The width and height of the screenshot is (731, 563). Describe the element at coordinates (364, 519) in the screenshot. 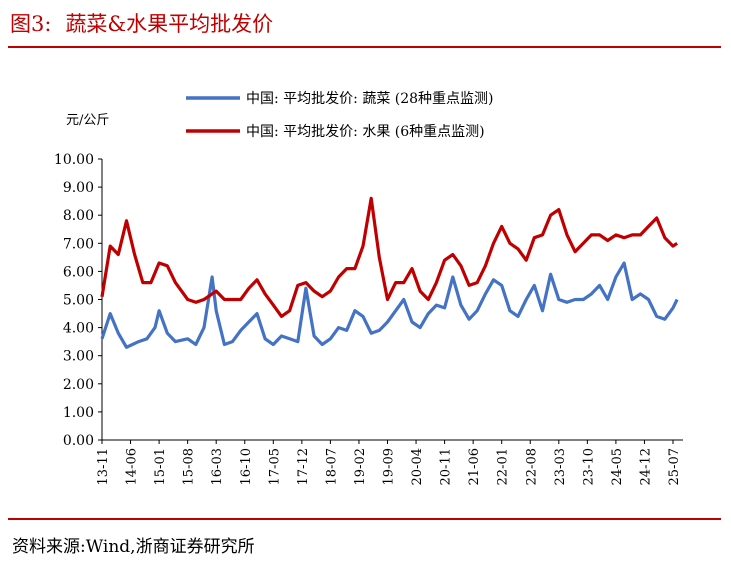

I see `source-divider` at that location.